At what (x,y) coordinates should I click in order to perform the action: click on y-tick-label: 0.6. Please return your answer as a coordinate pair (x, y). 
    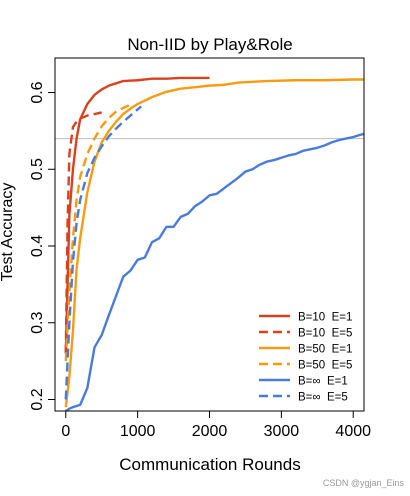
    Looking at the image, I should click on (37, 92).